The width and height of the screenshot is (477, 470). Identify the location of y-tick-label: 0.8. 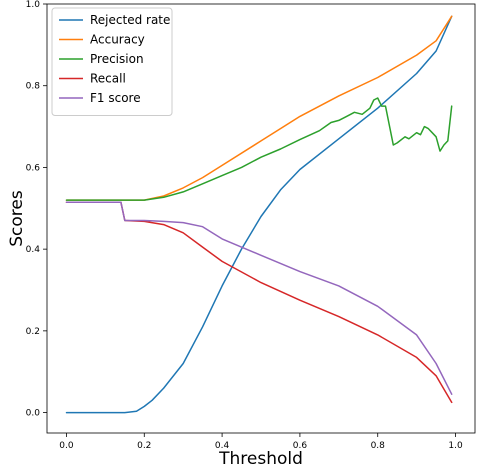
(33, 87).